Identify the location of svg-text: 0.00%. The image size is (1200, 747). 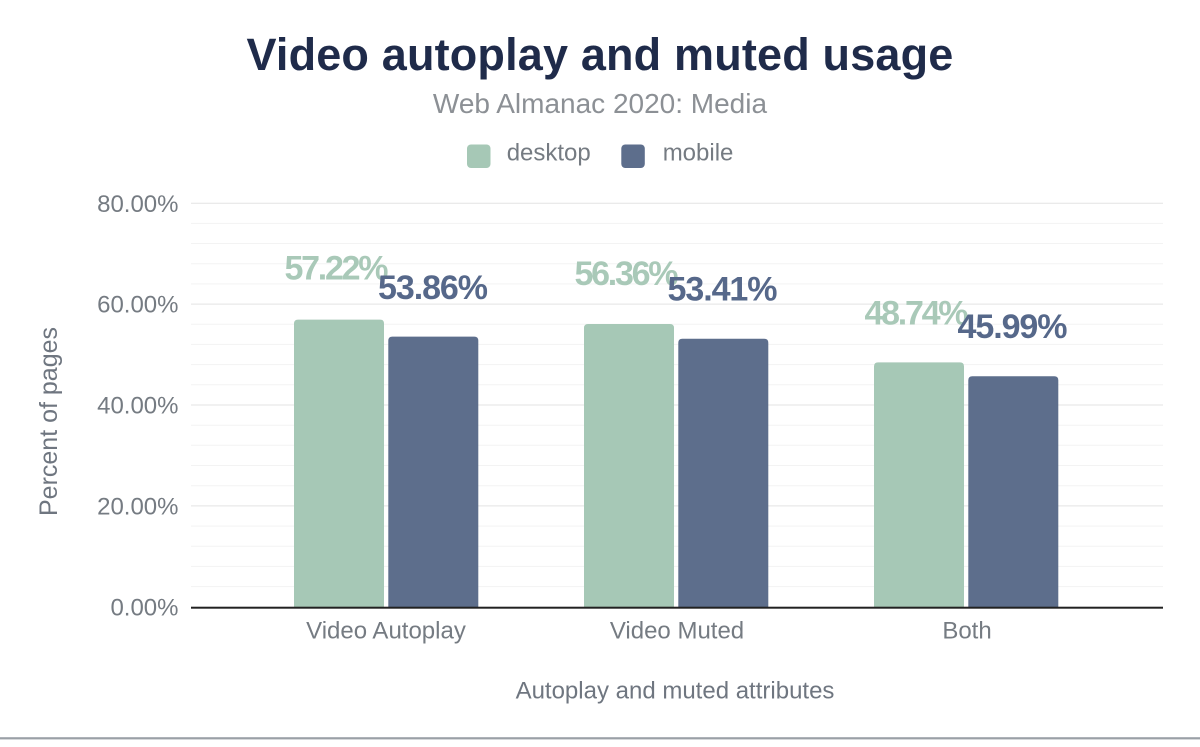
(144, 607).